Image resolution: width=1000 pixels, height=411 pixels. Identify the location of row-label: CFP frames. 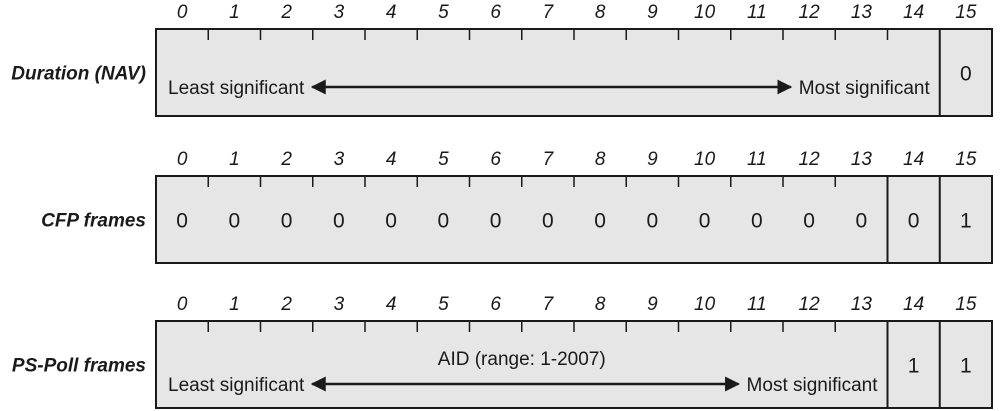
(93, 221).